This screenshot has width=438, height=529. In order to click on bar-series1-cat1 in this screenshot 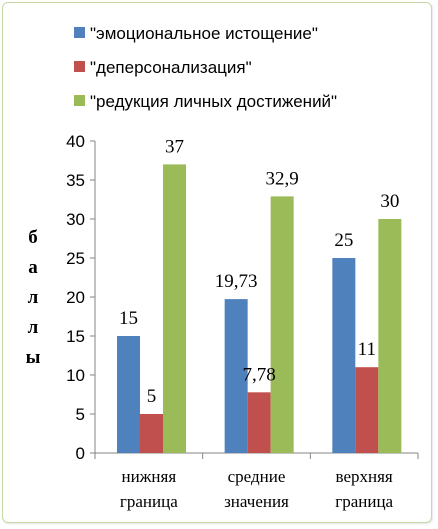, I will do `click(259, 422)`.